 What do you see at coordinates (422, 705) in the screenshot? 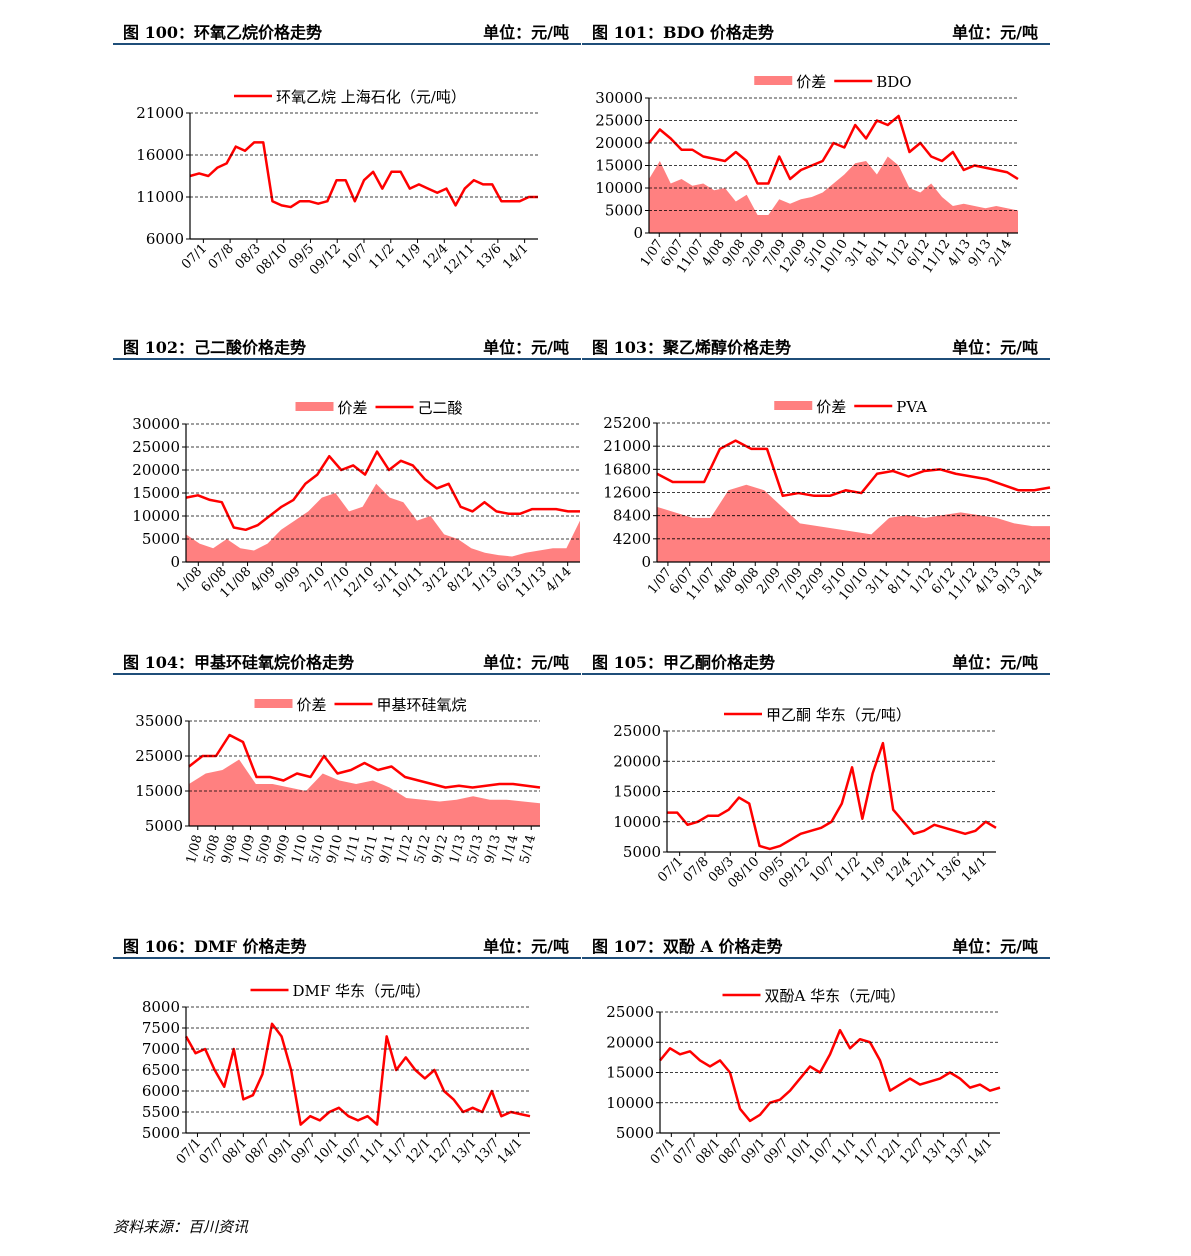
I see `legend-label: 甲基环硅氧烷` at bounding box center [422, 705].